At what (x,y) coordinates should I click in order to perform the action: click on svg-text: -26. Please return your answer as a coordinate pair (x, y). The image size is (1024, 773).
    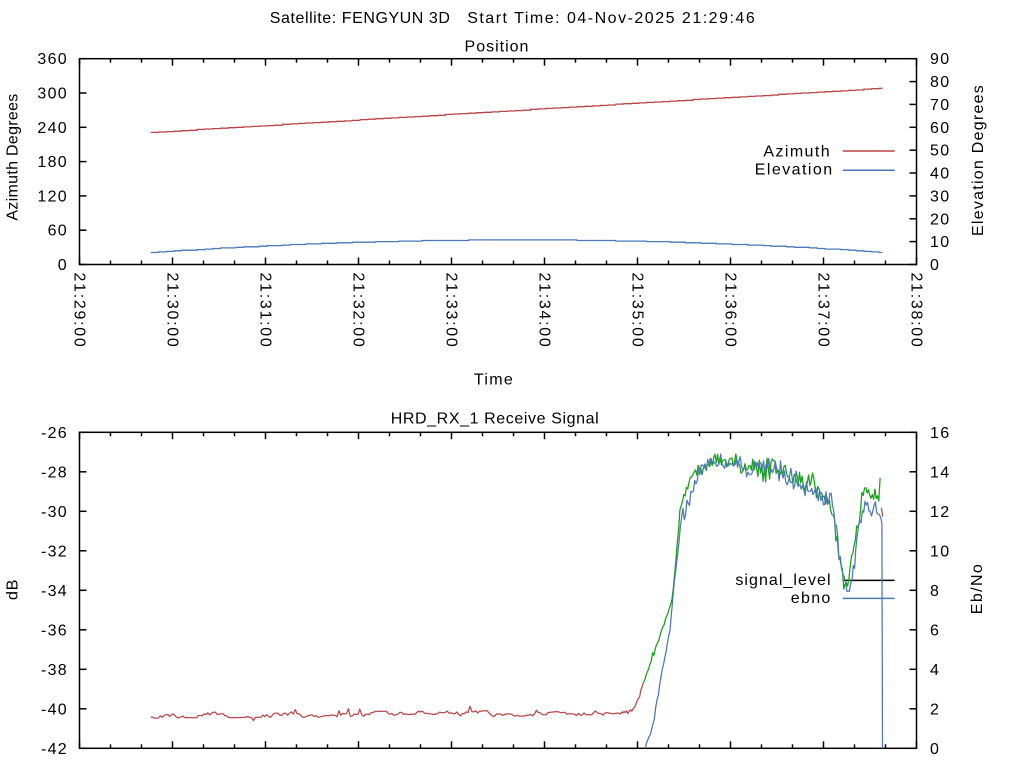
    Looking at the image, I should click on (54, 433).